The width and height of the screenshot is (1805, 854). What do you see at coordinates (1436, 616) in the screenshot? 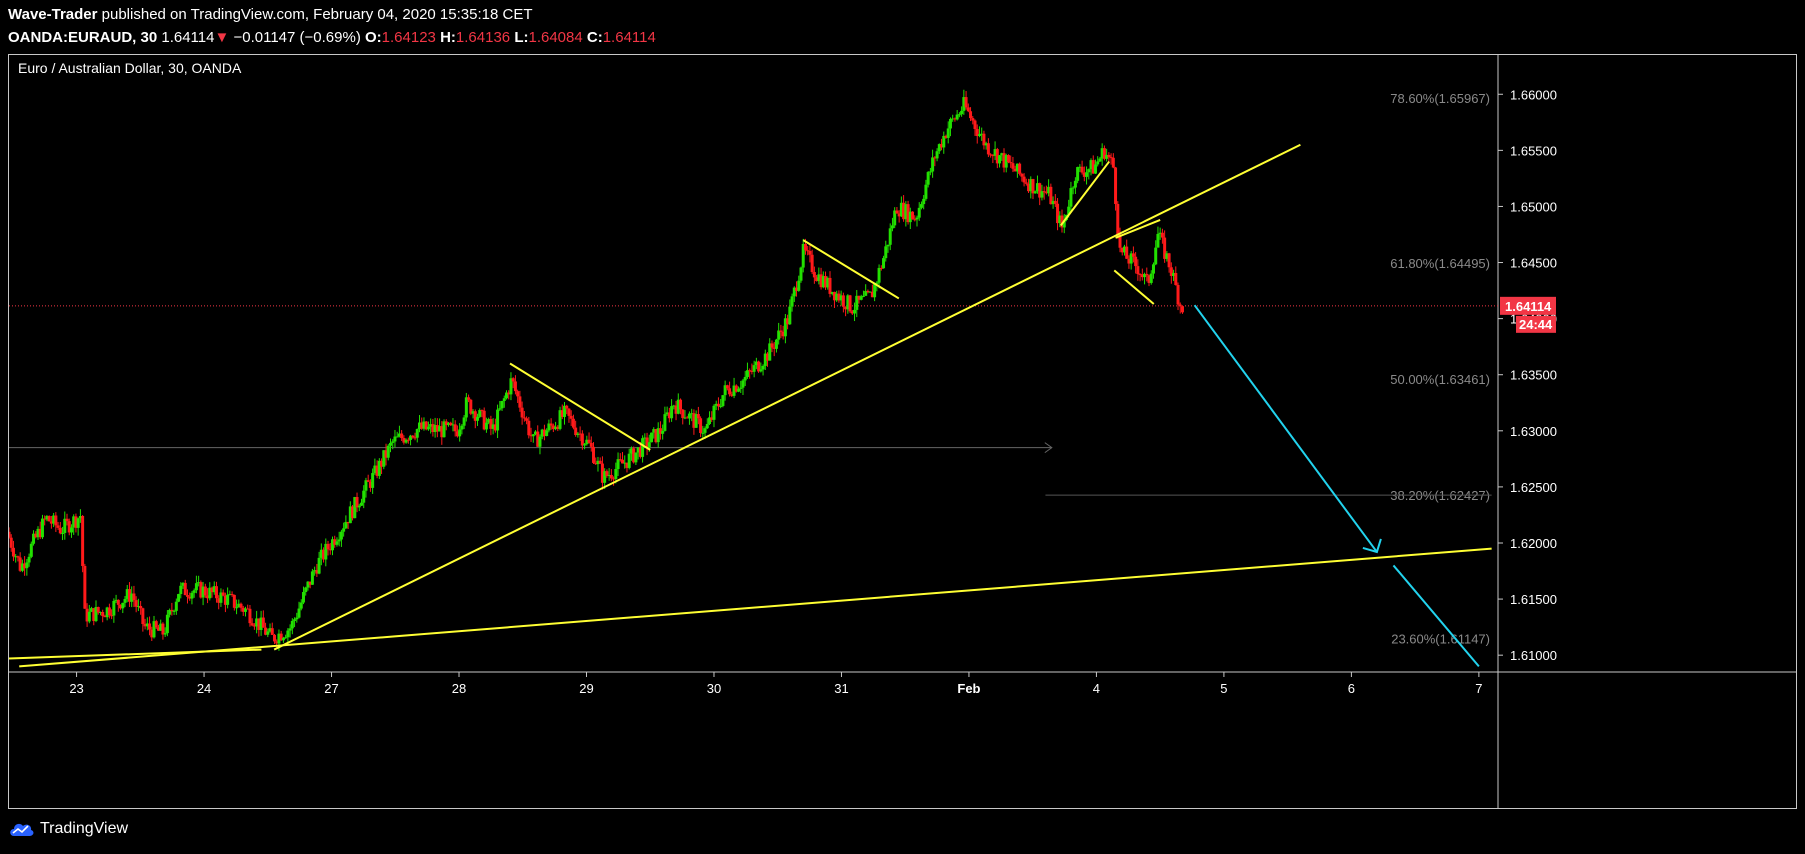
I see `projection-arrow-line` at bounding box center [1436, 616].